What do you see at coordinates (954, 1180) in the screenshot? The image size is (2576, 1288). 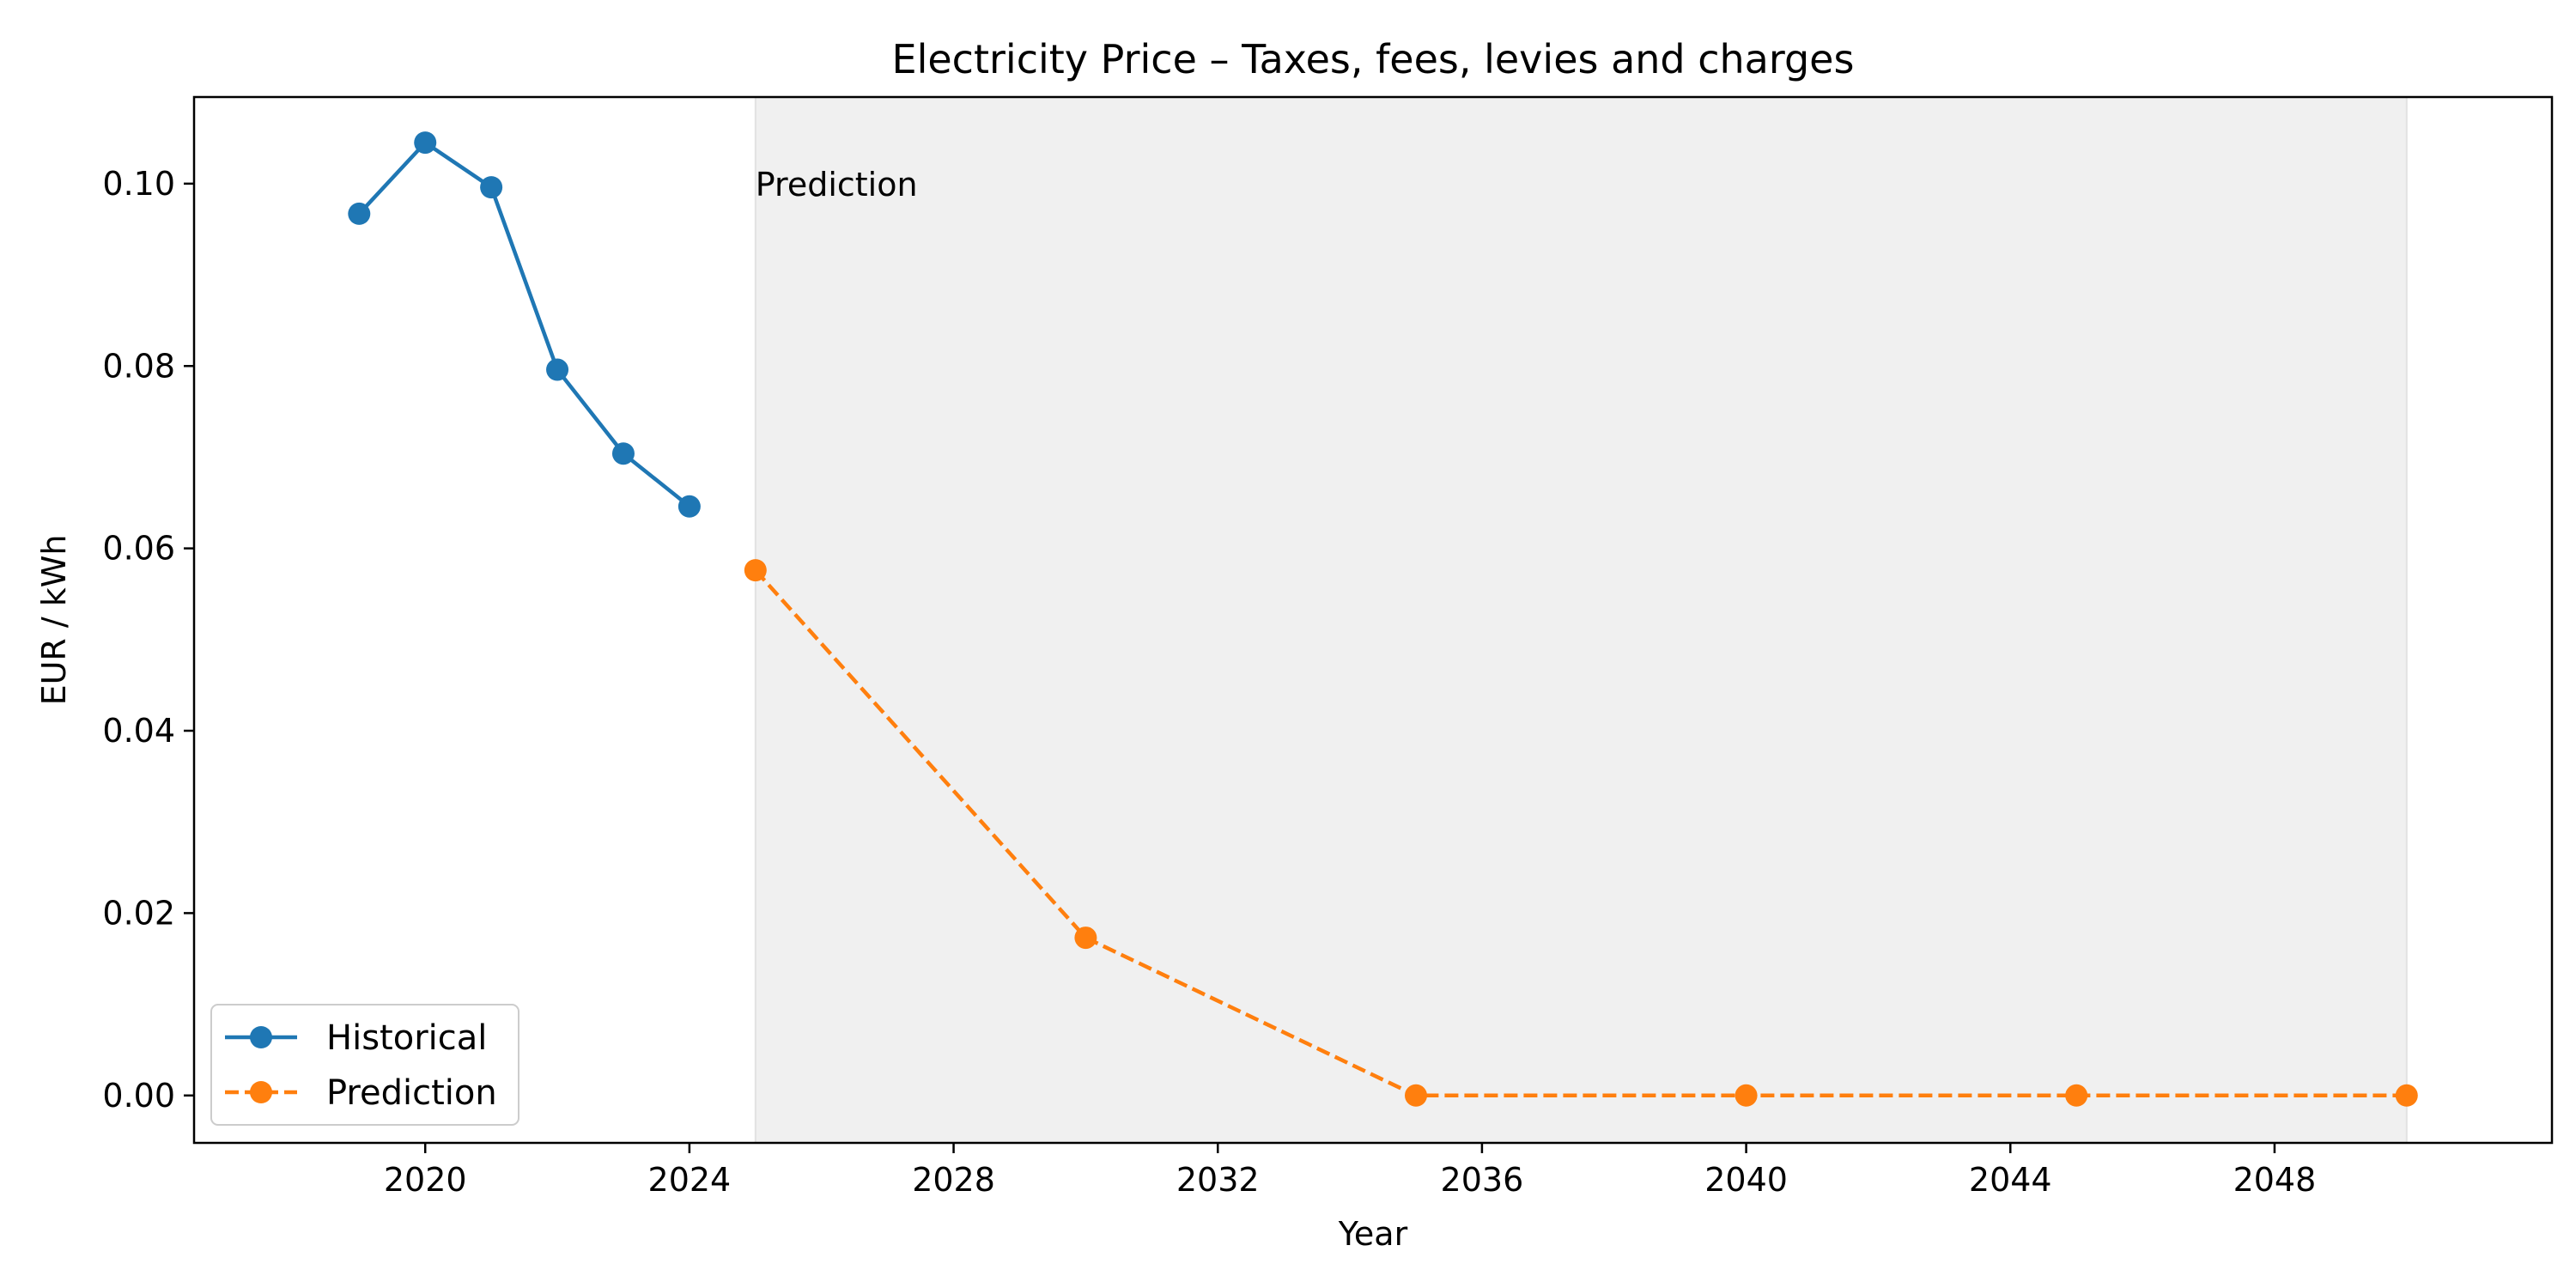 I see `x-tick-label: 2028` at bounding box center [954, 1180].